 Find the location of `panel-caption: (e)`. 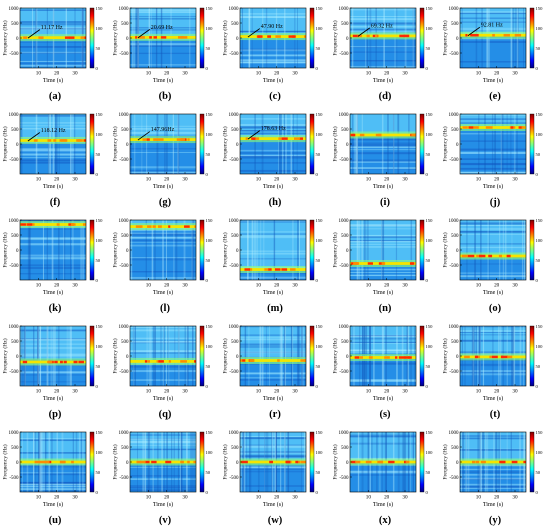

panel-caption: (e) is located at coordinates (495, 96).